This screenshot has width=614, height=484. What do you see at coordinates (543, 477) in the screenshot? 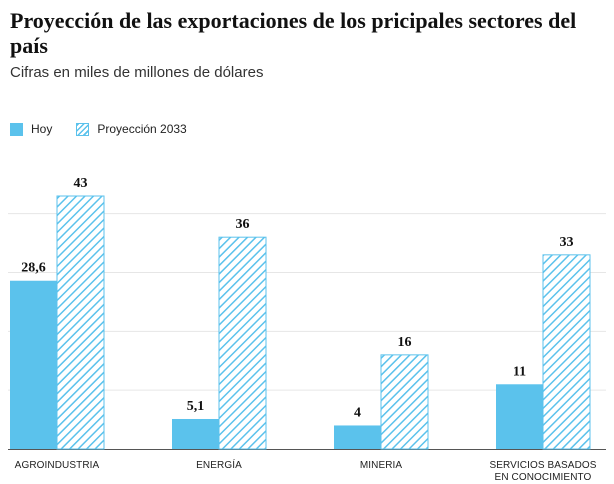
I see `category-label-line: EN CONOCIMIENTO` at bounding box center [543, 477].